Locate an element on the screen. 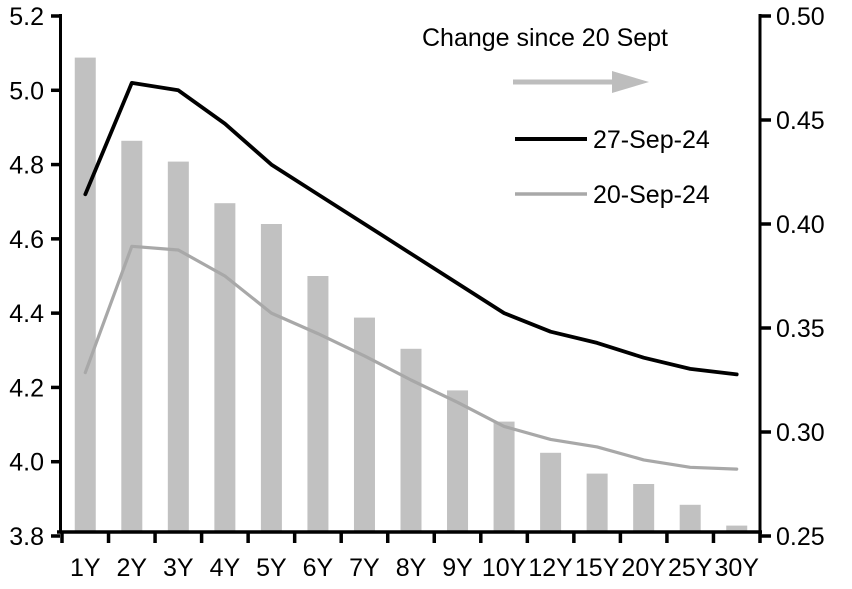 The width and height of the screenshot is (852, 589). arrow-head is located at coordinates (630, 82).